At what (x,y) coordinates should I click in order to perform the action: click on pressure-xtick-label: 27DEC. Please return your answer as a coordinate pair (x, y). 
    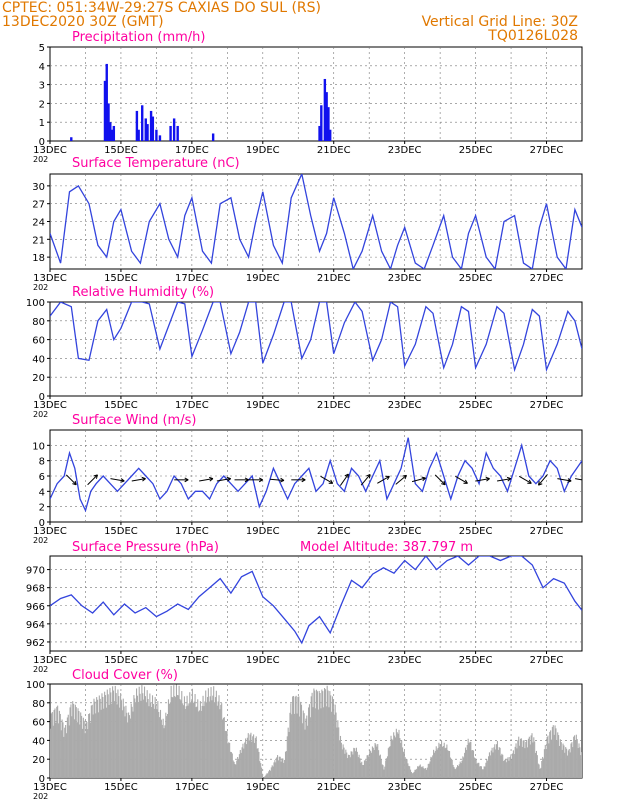
    Looking at the image, I should click on (547, 660).